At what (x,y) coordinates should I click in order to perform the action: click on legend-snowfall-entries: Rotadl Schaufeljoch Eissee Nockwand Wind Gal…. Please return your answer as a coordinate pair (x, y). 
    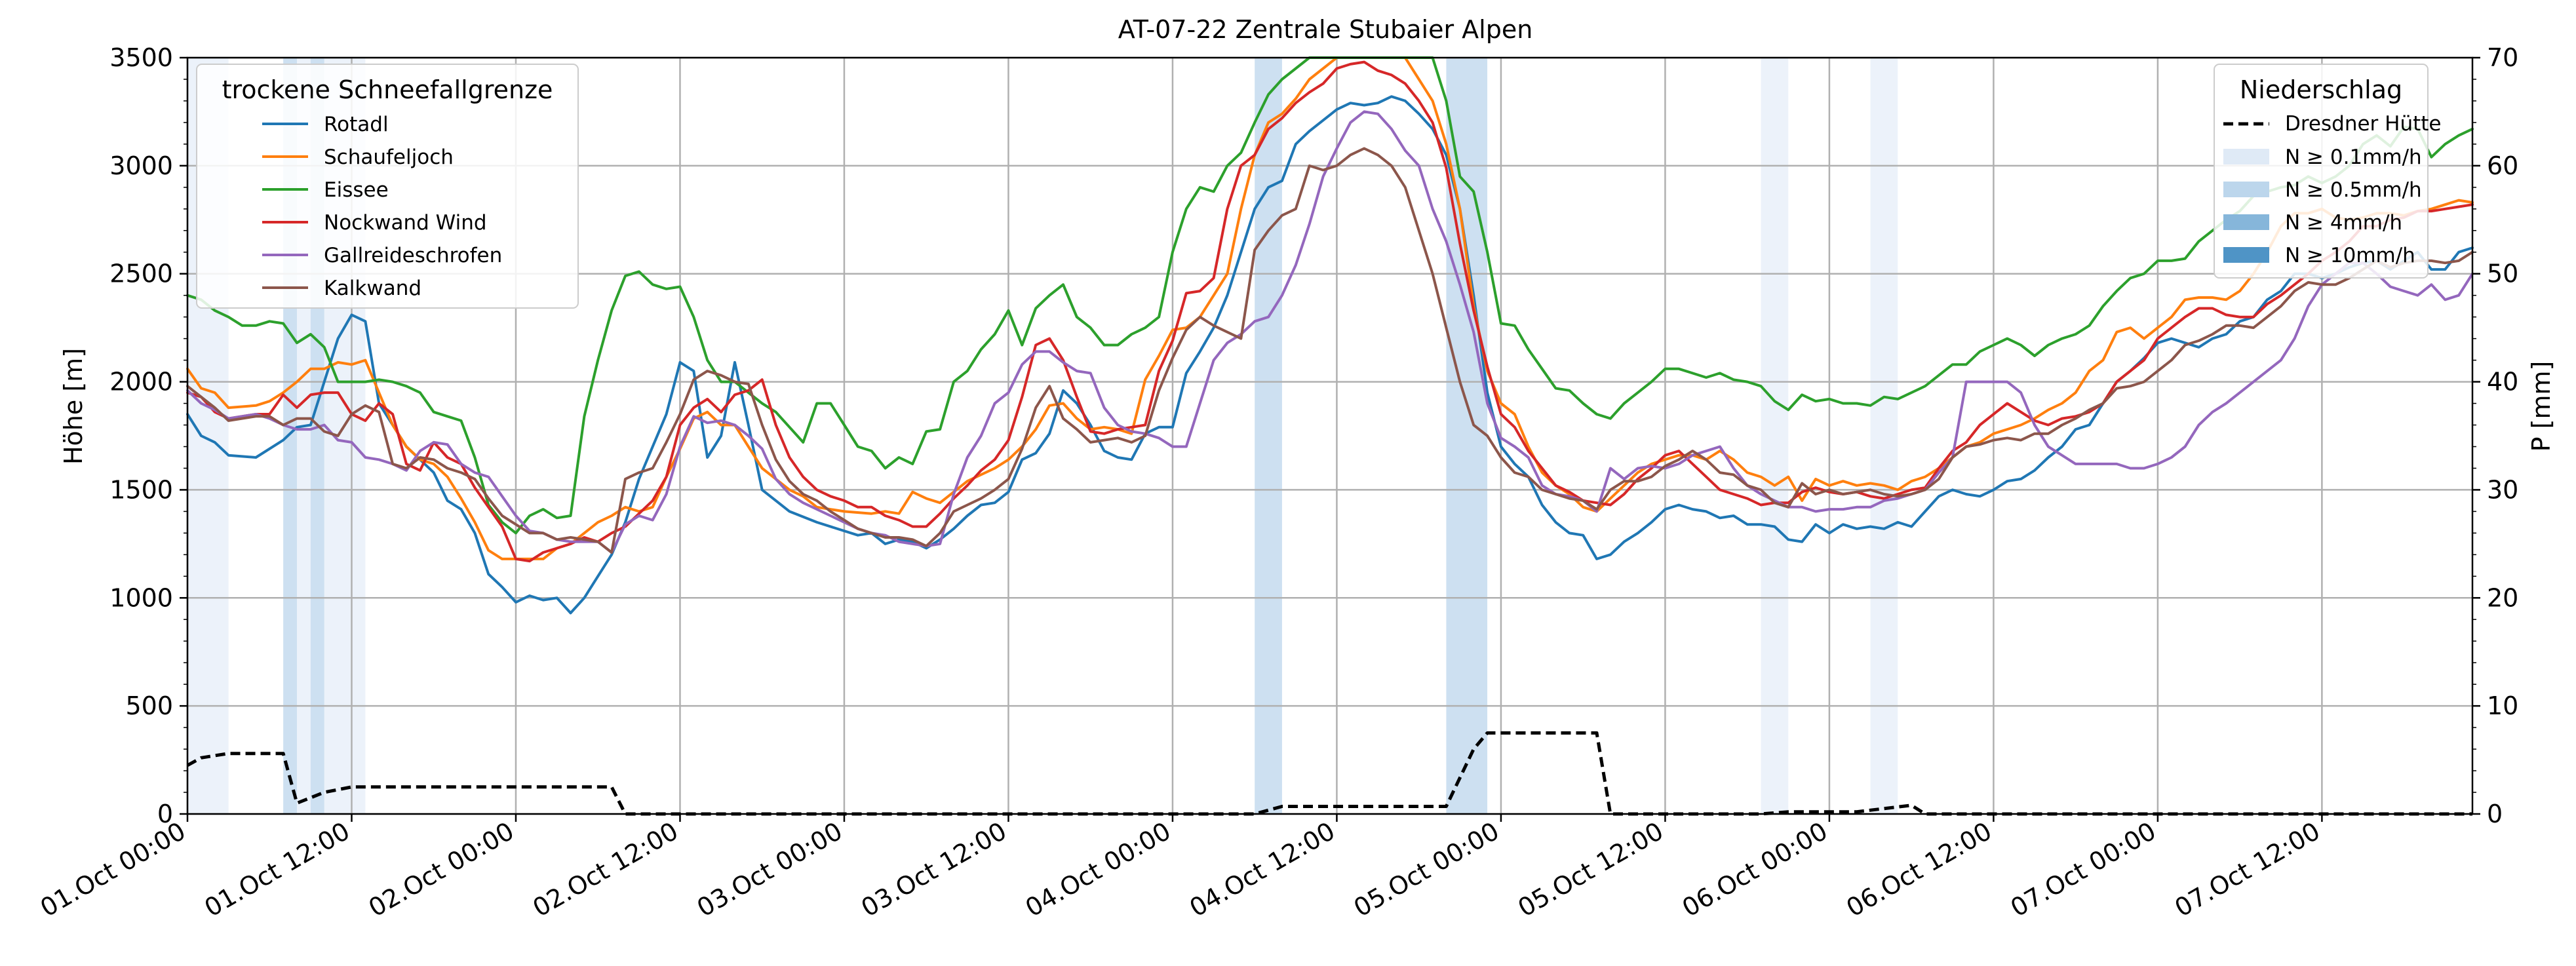
    Looking at the image, I should click on (382, 206).